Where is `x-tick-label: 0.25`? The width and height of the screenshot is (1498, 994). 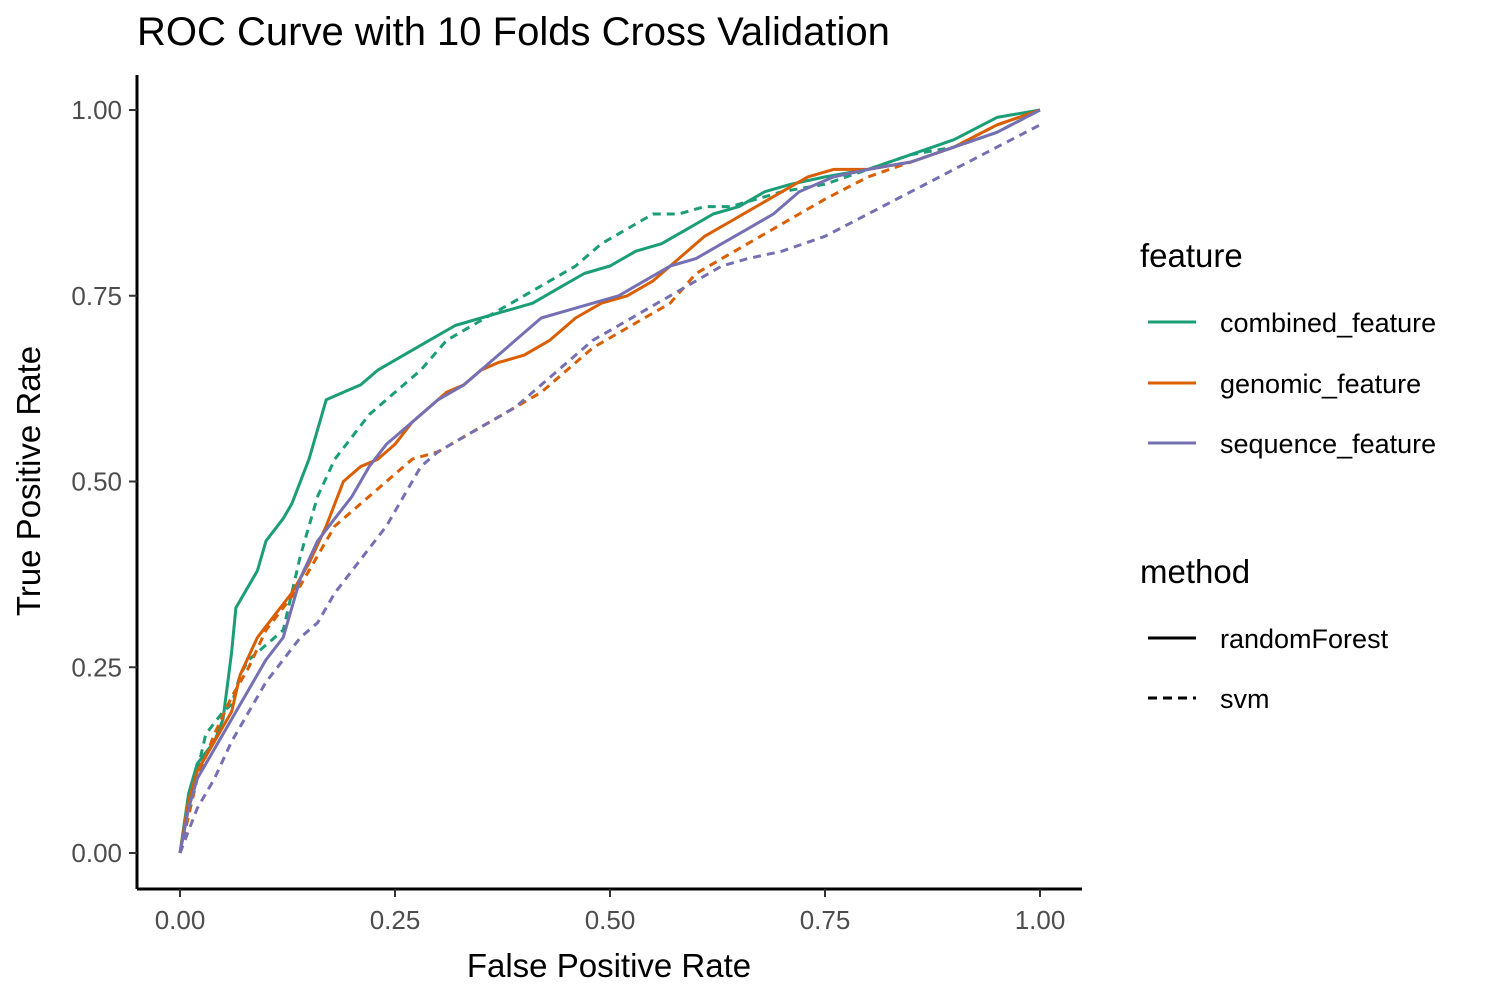 x-tick-label: 0.25 is located at coordinates (395, 920).